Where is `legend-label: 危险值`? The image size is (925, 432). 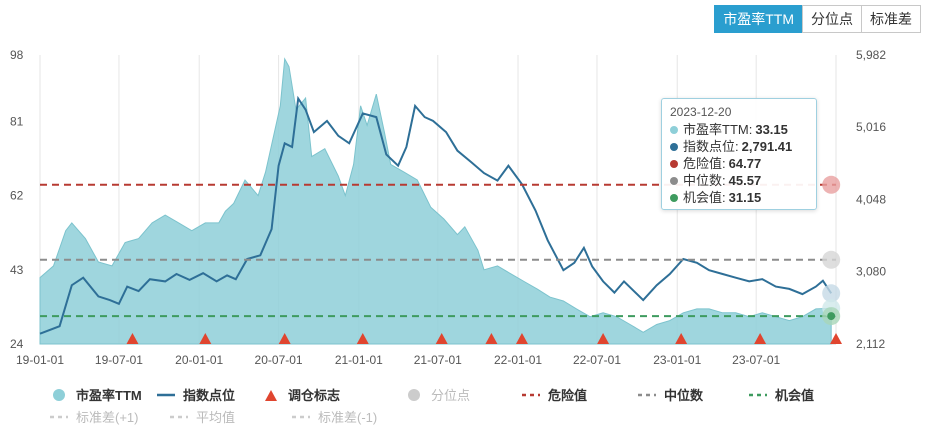
legend-label: 危险值 is located at coordinates (568, 395).